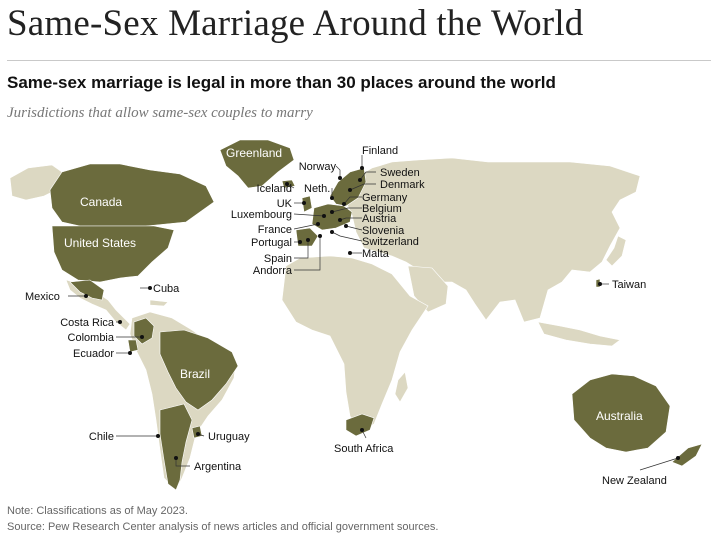  What do you see at coordinates (355, 344) in the screenshot?
I see `africa-region` at bounding box center [355, 344].